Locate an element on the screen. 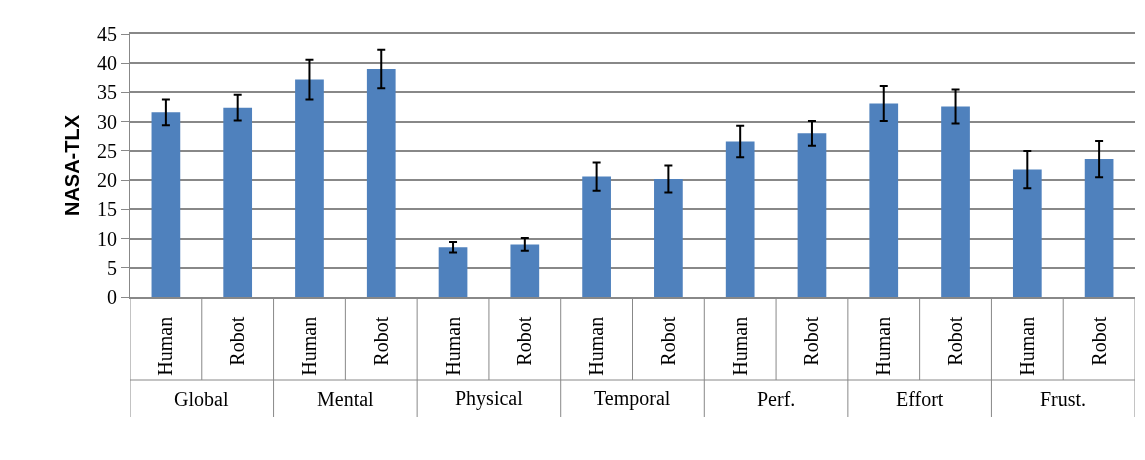  text: Global is located at coordinates (201, 399).